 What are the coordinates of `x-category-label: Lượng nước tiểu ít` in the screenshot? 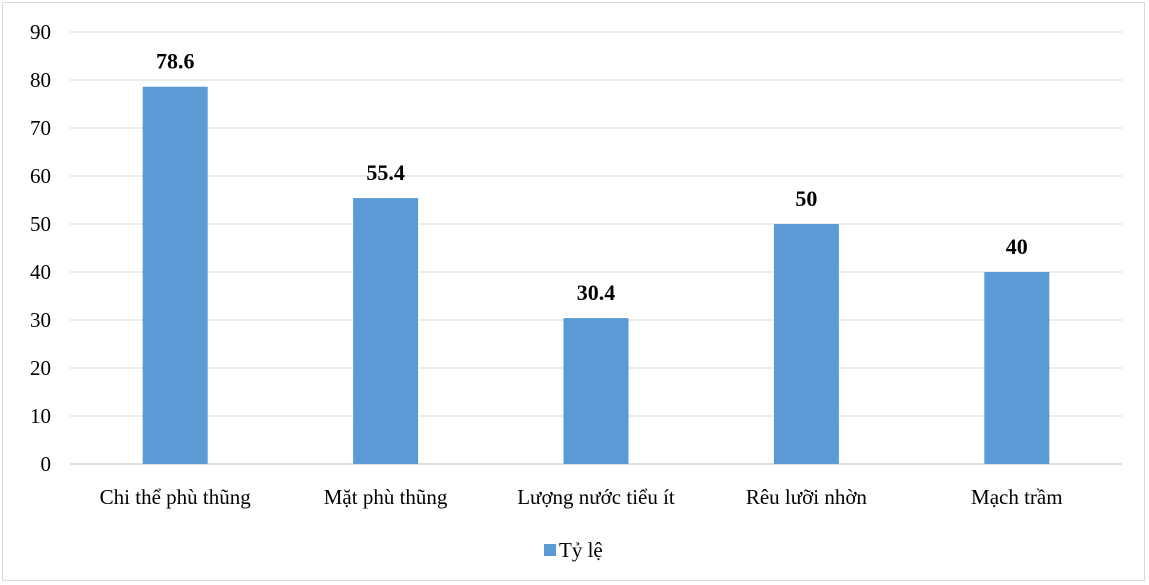 It's located at (596, 497).